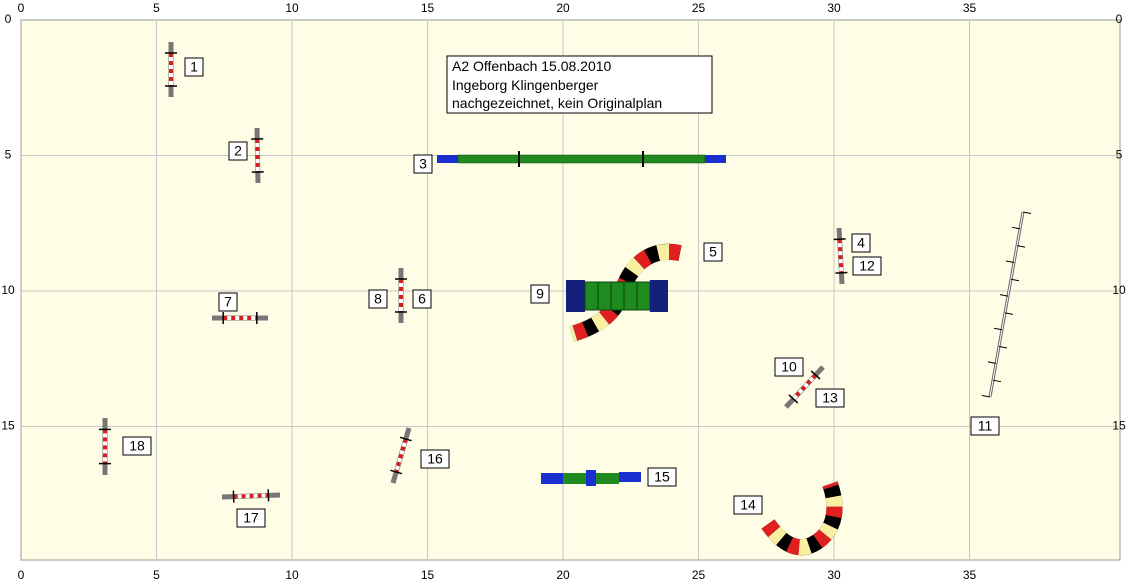  What do you see at coordinates (802, 518) in the screenshot?
I see `tunnel` at bounding box center [802, 518].